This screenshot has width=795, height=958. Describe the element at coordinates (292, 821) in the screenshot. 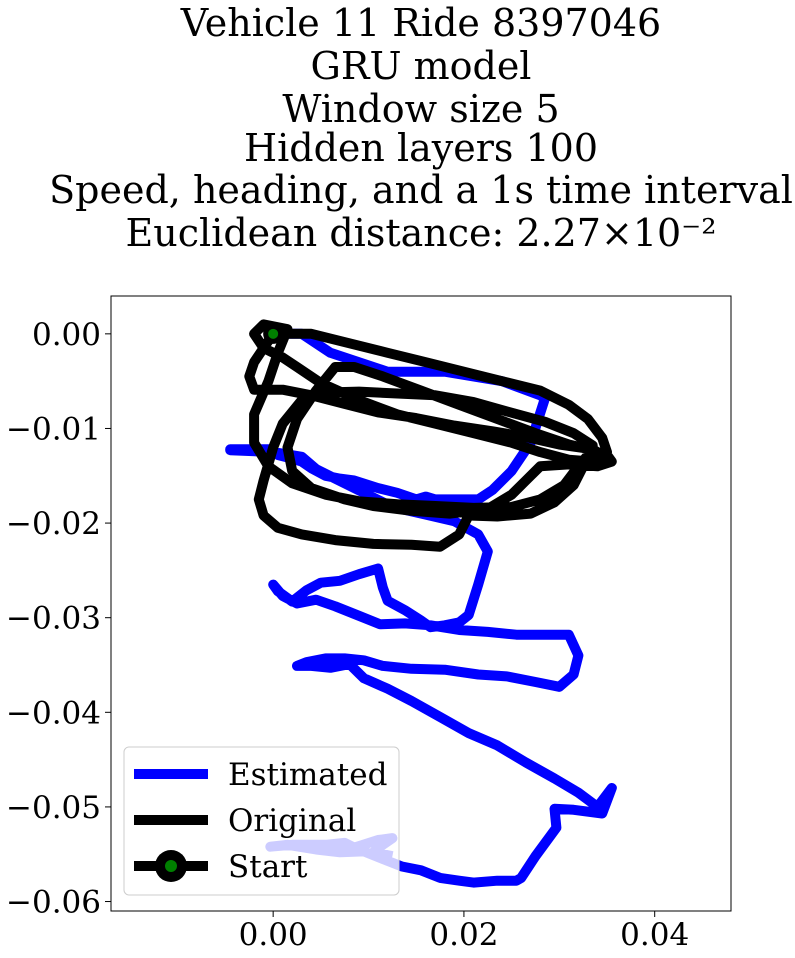

I see `legend-label-original: Original` at that location.